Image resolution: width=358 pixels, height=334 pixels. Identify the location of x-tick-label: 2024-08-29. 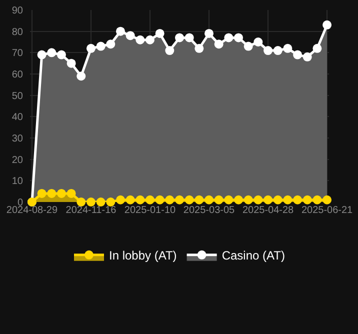
(32, 210).